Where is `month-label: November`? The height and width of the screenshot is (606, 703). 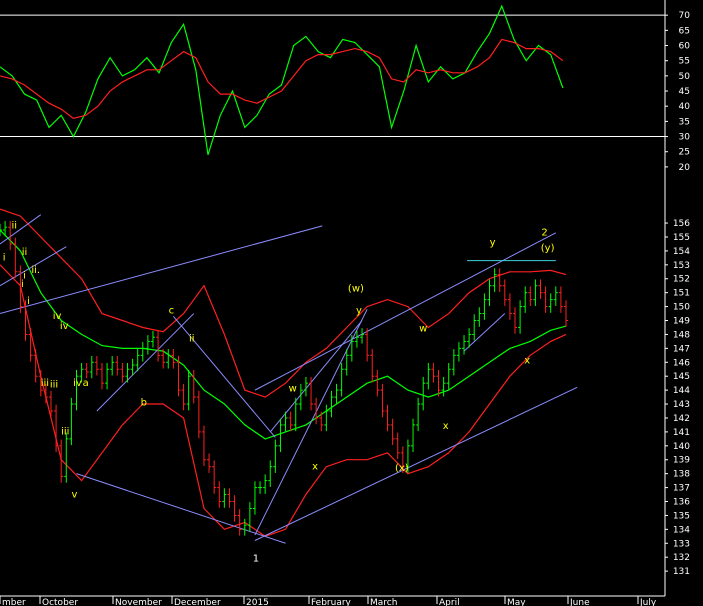
month-label: November is located at coordinates (138, 602).